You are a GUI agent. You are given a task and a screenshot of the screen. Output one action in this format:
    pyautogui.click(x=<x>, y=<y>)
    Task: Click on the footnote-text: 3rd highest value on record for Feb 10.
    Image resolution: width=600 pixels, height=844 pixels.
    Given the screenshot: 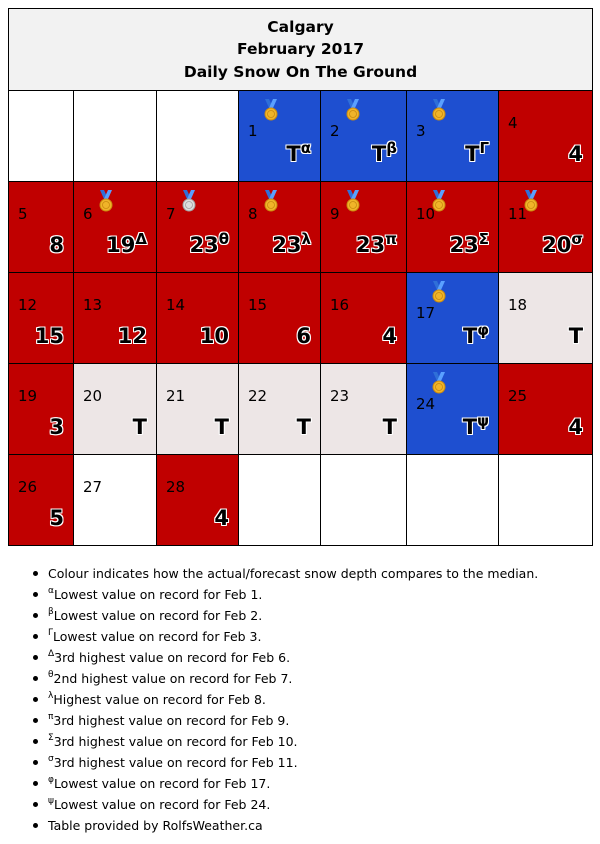 What is the action you would take?
    pyautogui.click(x=175, y=741)
    